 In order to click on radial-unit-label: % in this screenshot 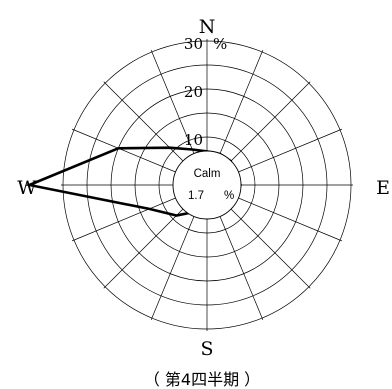, I will do `click(220, 44)`.